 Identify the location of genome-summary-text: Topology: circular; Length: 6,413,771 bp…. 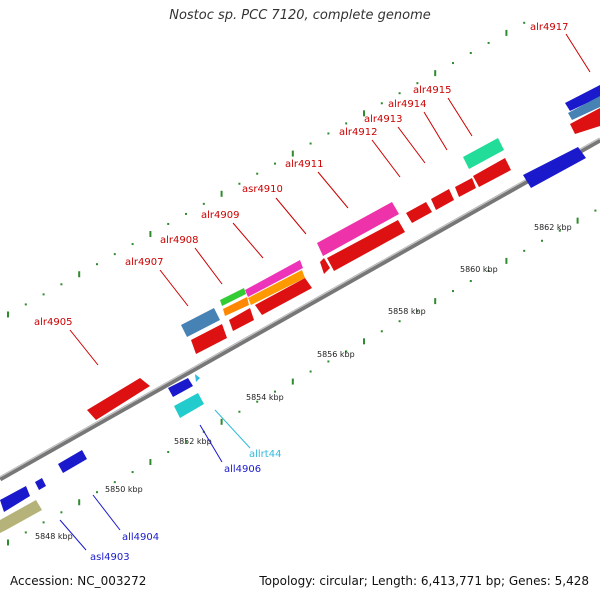
(424, 581).